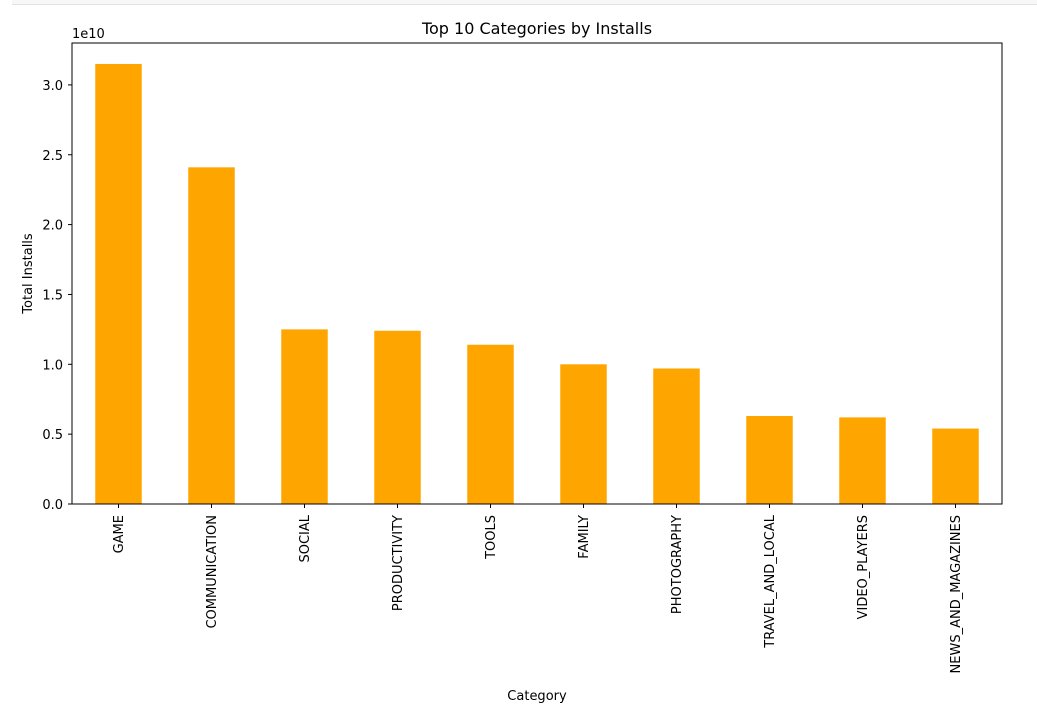 Image resolution: width=1037 pixels, height=720 pixels. Describe the element at coordinates (398, 563) in the screenshot. I see `x-tick-label: PRODUCTIVITY` at that location.